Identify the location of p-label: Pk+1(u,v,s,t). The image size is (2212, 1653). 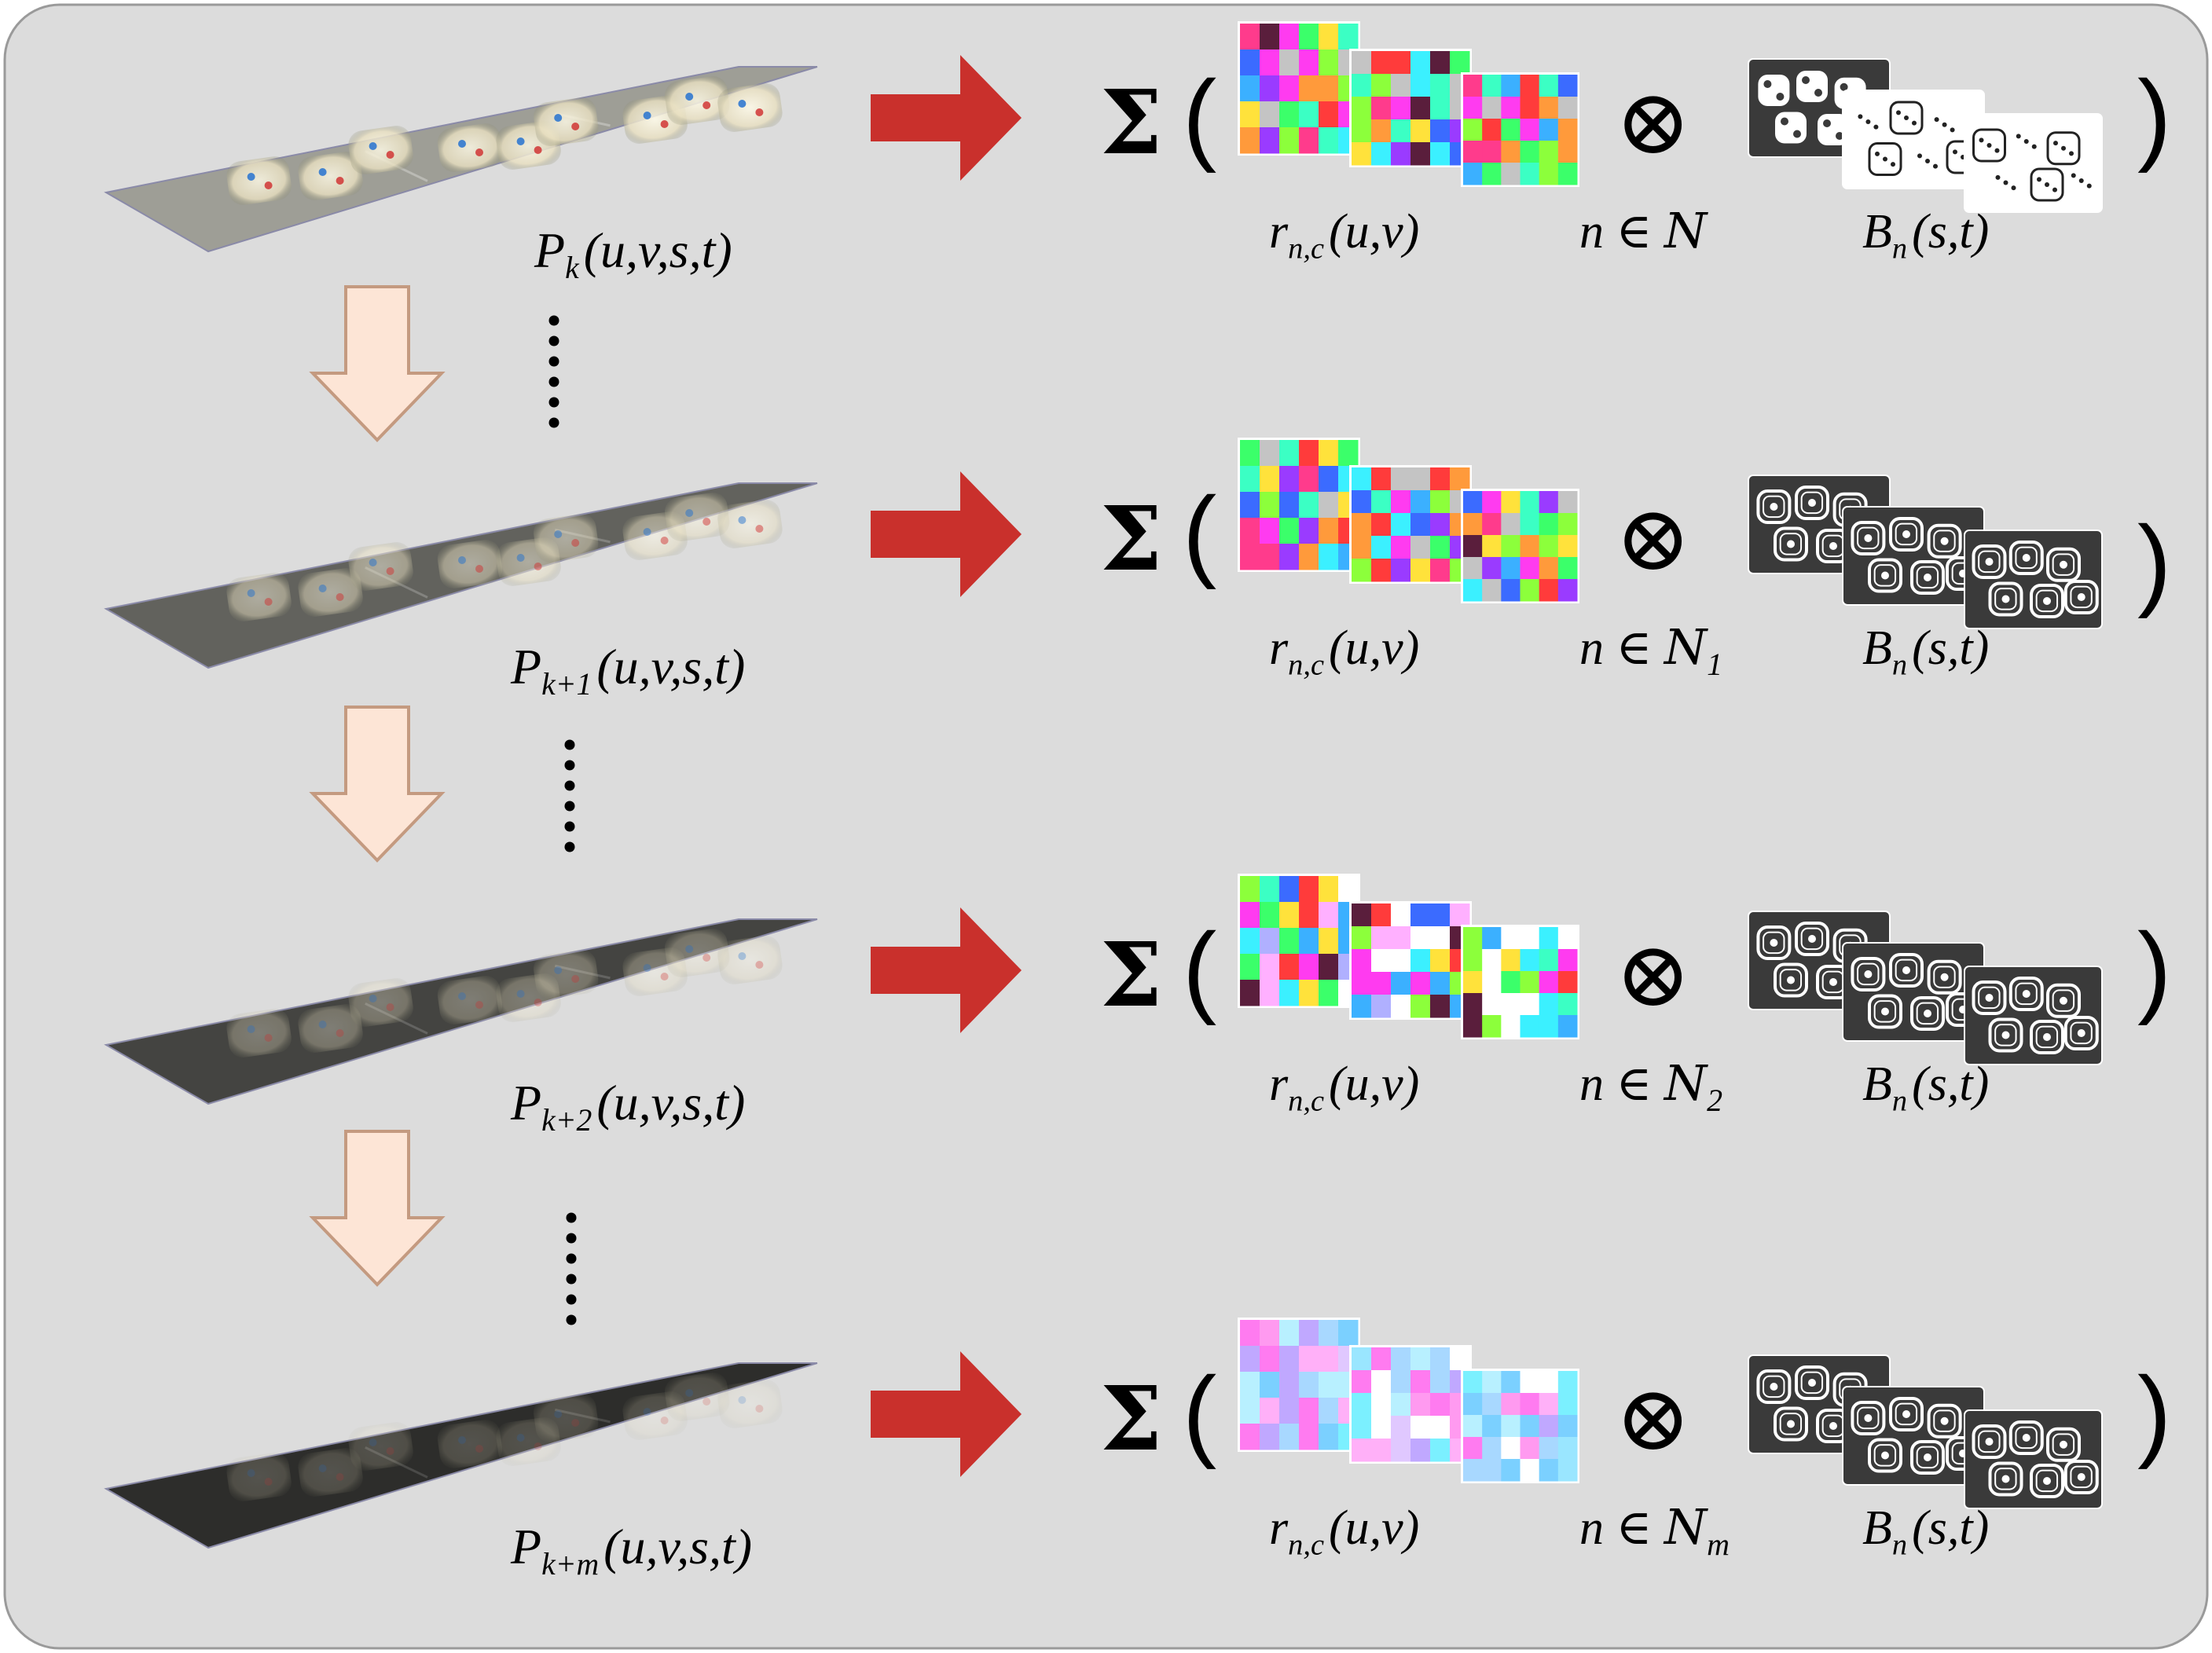
(627, 670).